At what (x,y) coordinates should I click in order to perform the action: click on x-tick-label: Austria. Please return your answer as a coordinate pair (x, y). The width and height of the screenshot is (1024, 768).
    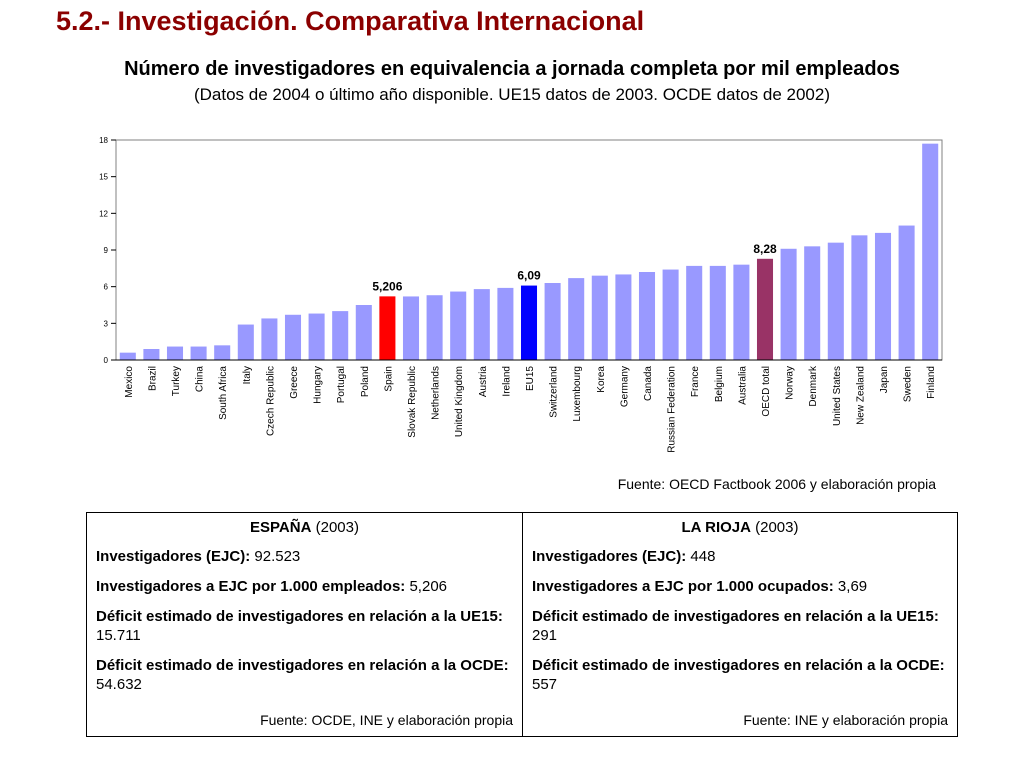
    Looking at the image, I should click on (483, 382).